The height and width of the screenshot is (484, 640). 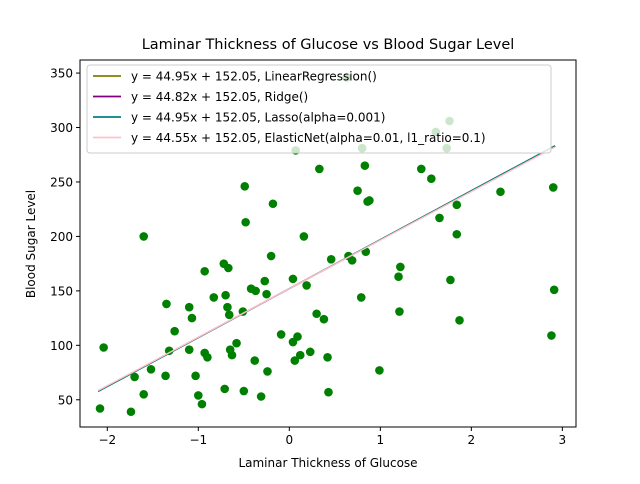 I want to click on x-tick-label: −1, so click(x=198, y=440).